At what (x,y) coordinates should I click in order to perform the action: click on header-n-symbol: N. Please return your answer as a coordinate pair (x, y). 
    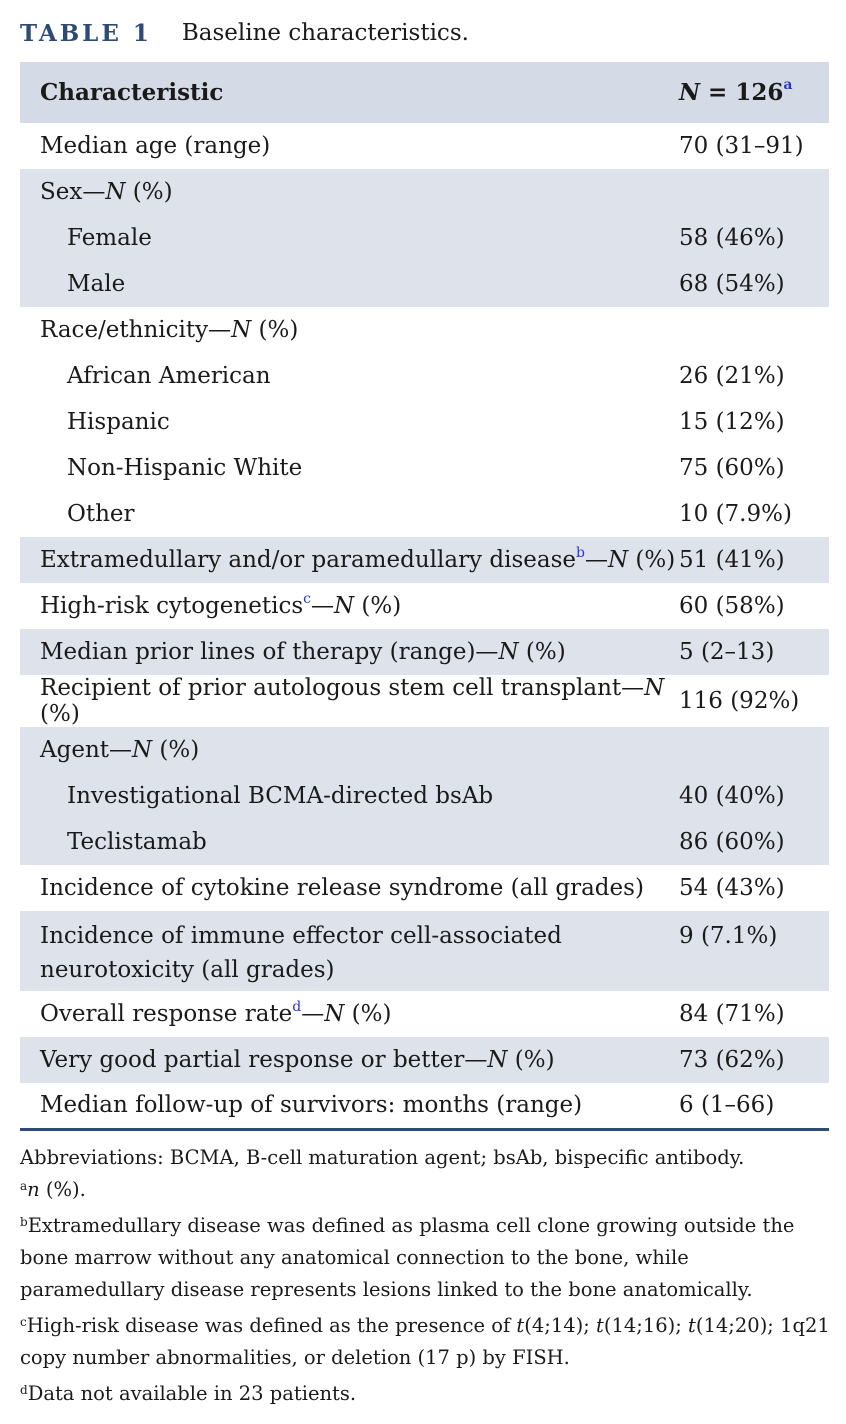
    Looking at the image, I should click on (690, 92).